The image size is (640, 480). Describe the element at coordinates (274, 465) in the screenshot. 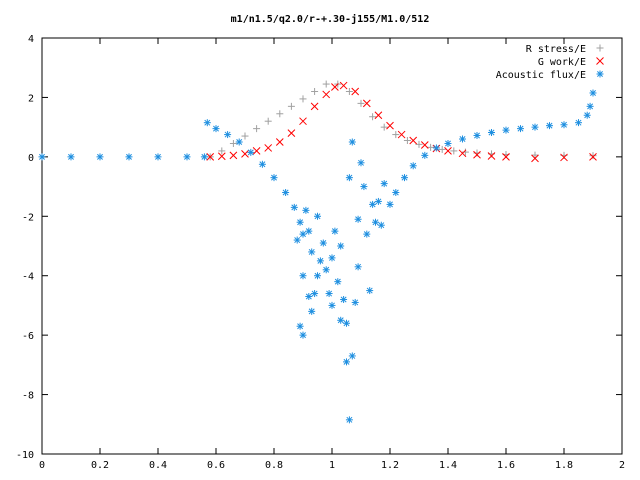

I see `x-tick-label: 0.8` at that location.